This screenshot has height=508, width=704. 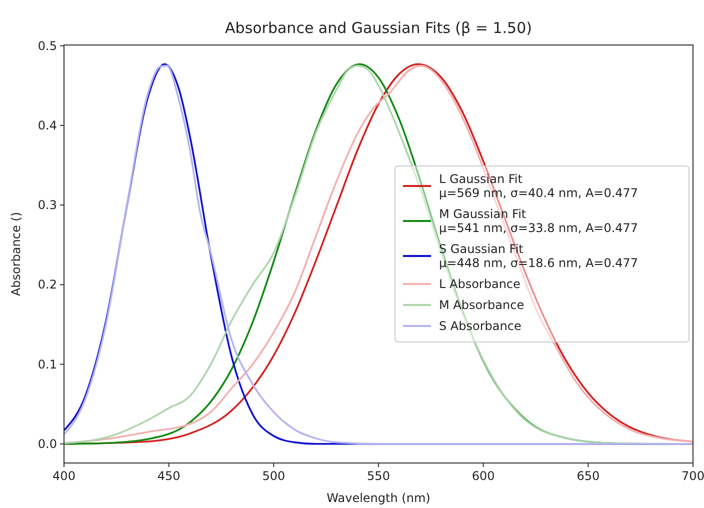 I want to click on legend-label: S Absorbance, so click(x=480, y=326).